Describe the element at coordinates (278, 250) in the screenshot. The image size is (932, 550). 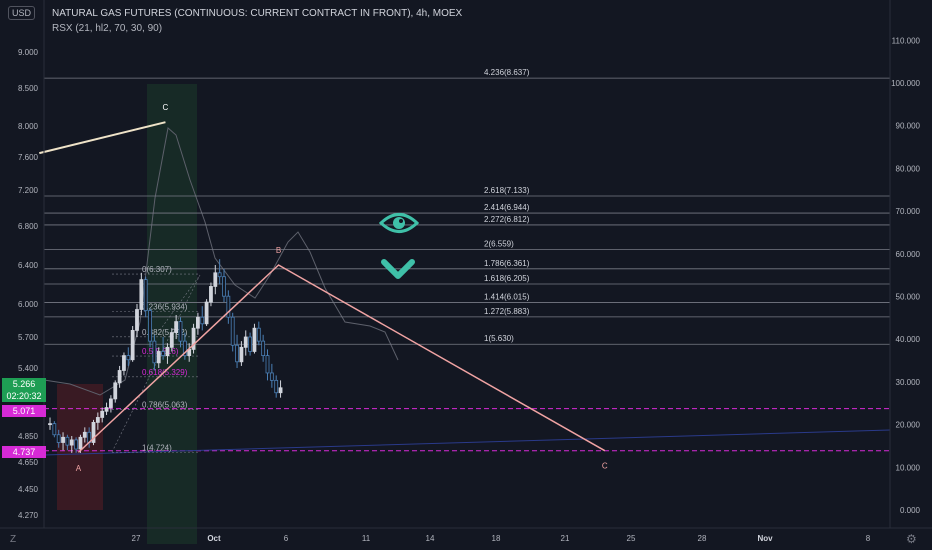
I see `wave-label-b: B` at that location.